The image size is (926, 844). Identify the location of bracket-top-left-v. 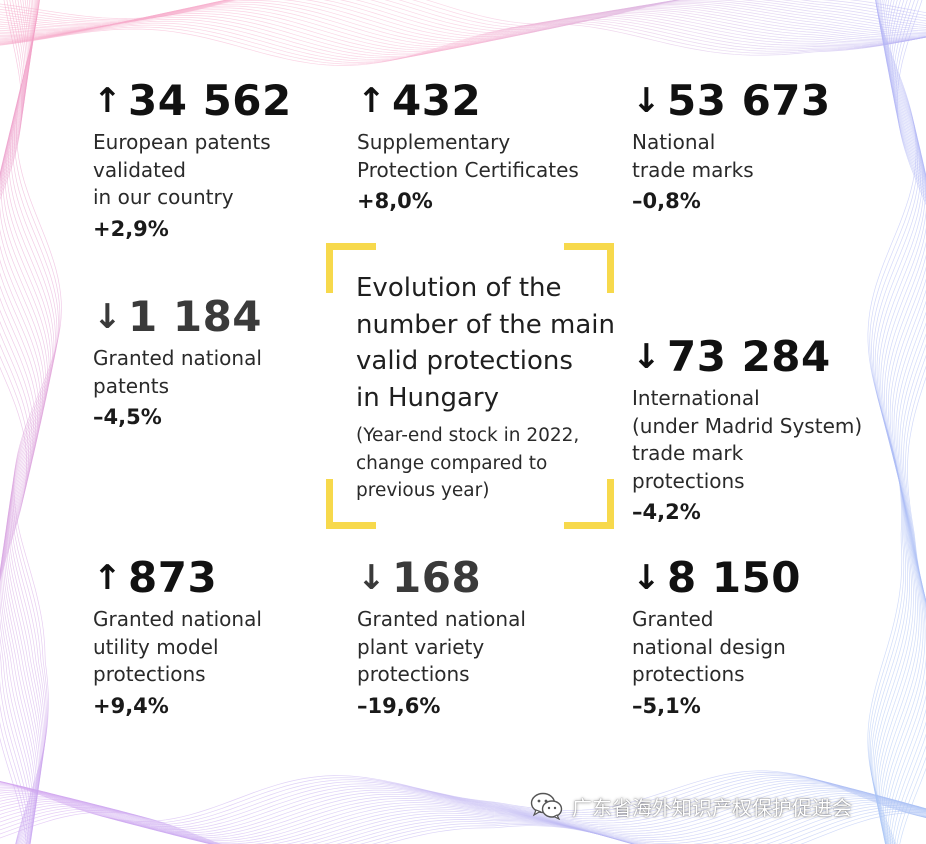
(329, 268).